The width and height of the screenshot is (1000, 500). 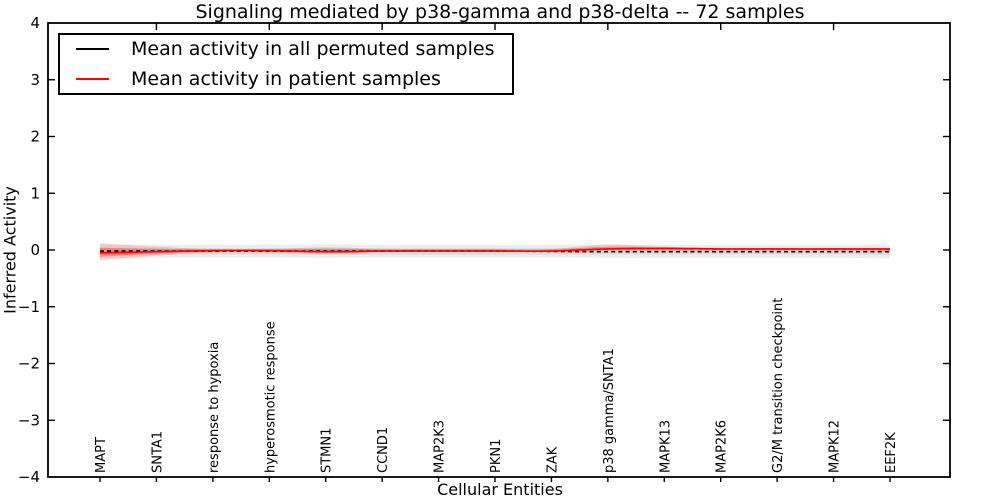 What do you see at coordinates (101, 455) in the screenshot?
I see `x-category-label: MAPT` at bounding box center [101, 455].